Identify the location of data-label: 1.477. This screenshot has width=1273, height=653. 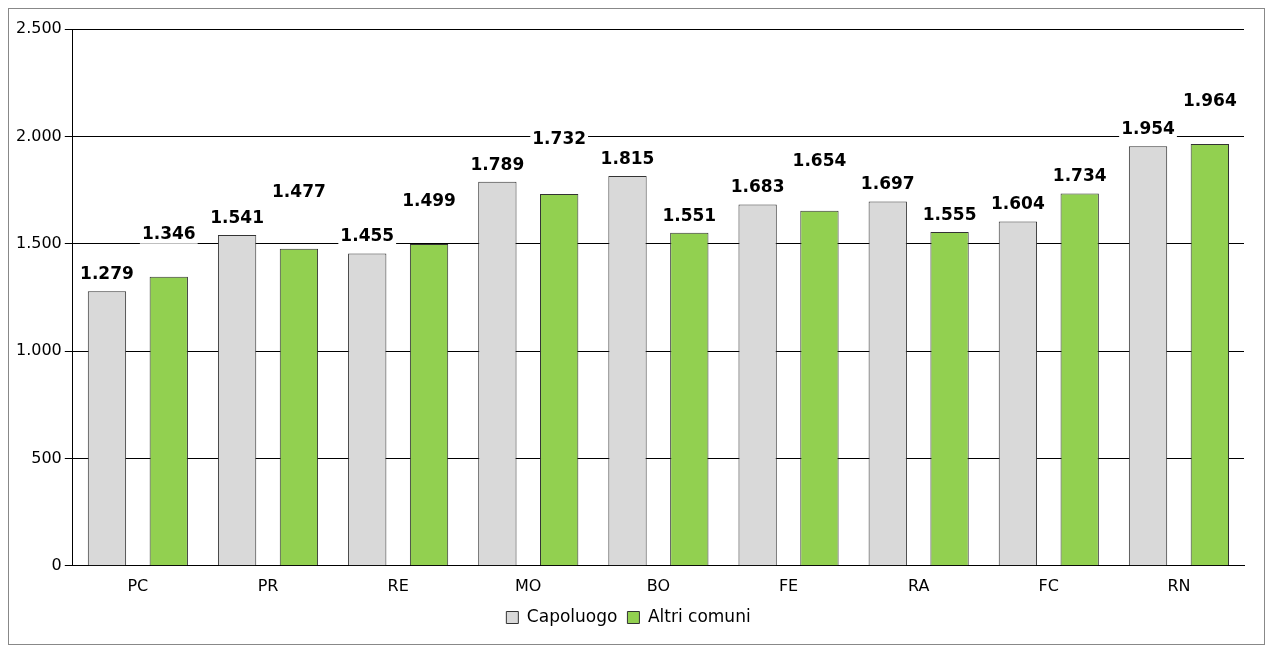
(299, 190).